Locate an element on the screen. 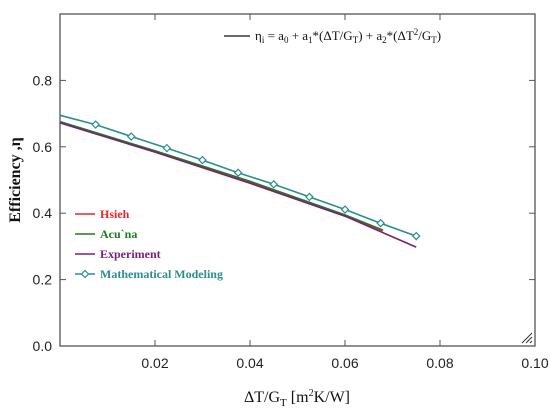 This screenshot has height=417, width=550. y-axis-label: Efficiency ,η is located at coordinates (15, 180).